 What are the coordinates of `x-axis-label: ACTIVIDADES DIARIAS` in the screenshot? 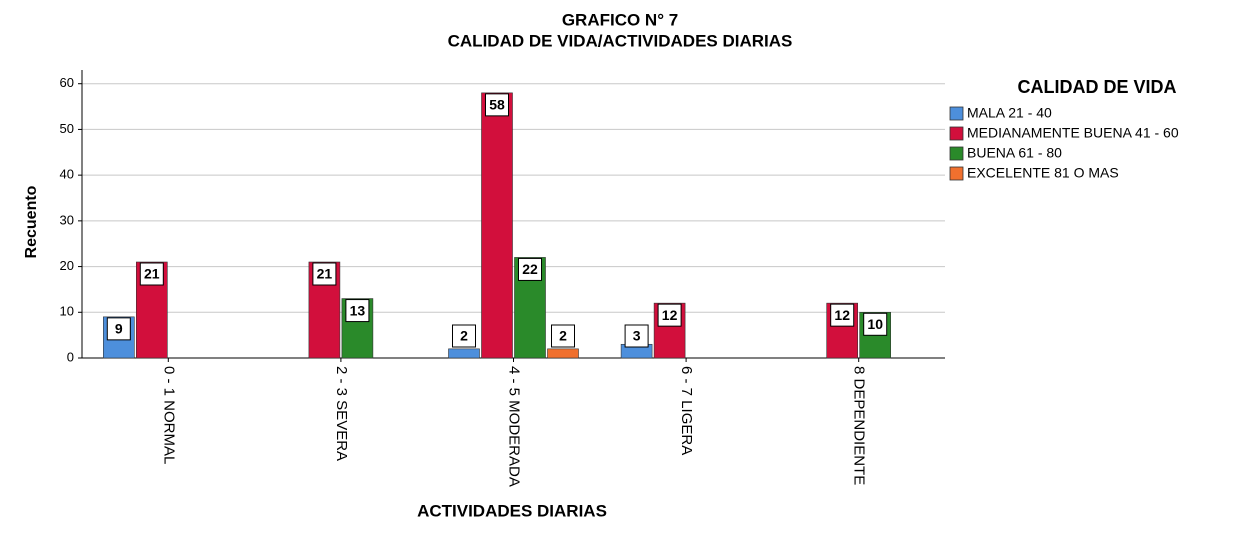 It's located at (512, 510).